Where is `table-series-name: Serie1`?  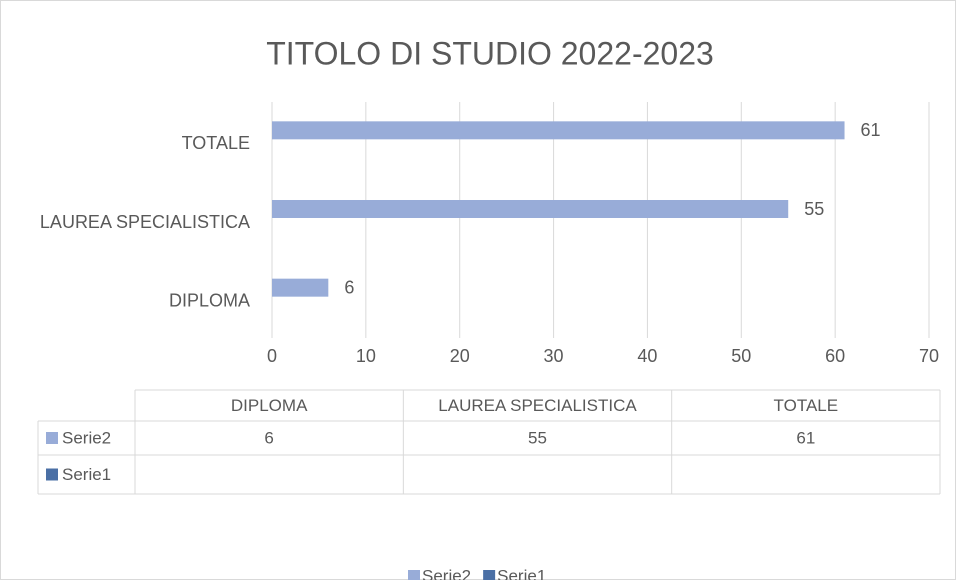 table-series-name: Serie1 is located at coordinates (86, 474).